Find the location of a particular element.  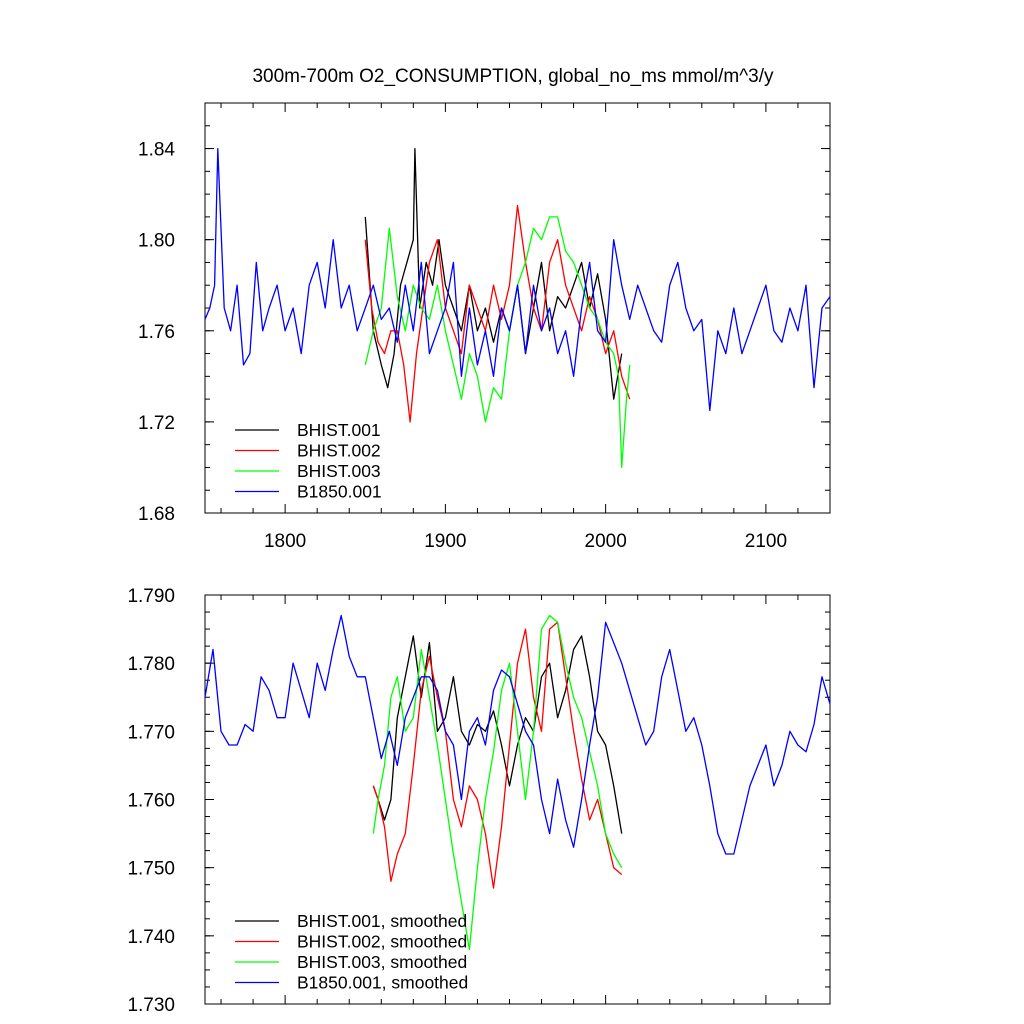

panel-1-x-tick-label: 1800 is located at coordinates (285, 541).